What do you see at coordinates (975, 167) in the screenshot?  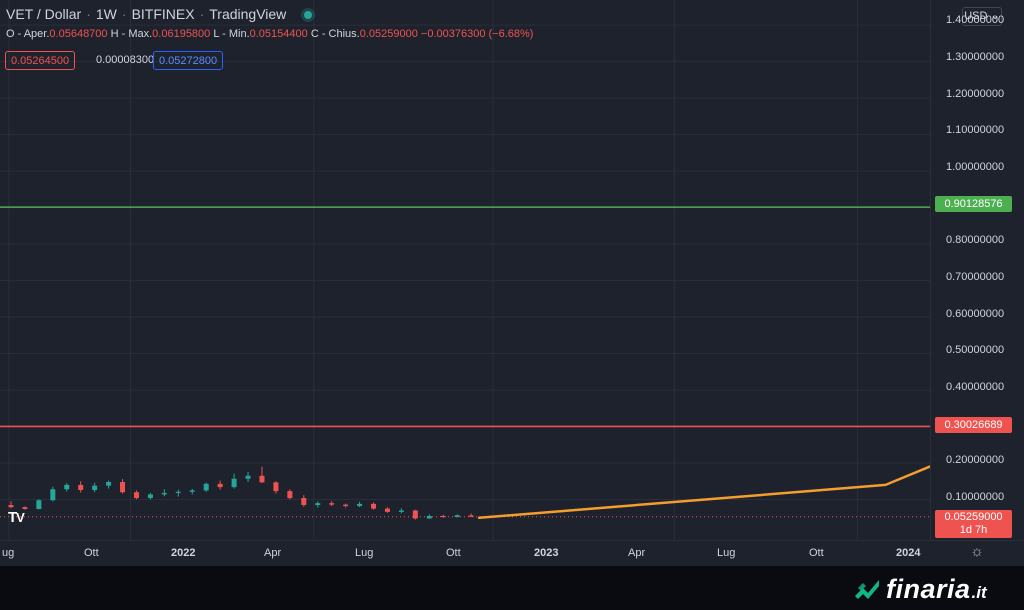 I see `price-tick: 1.00000000` at bounding box center [975, 167].